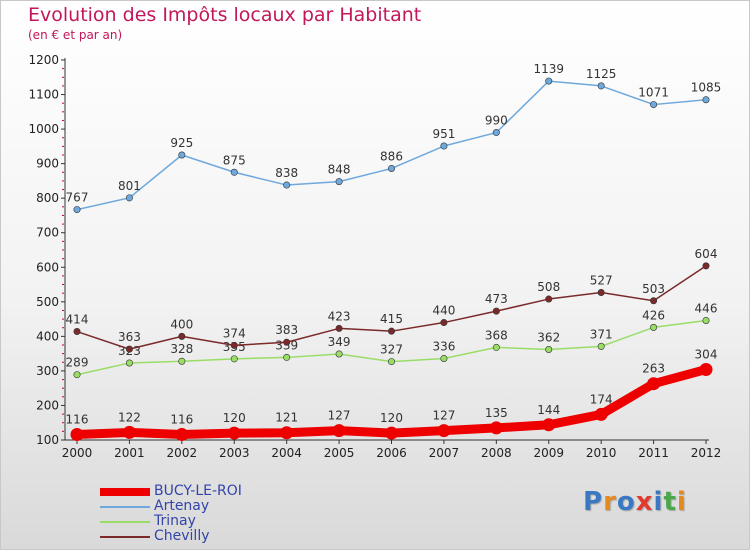 This screenshot has width=750, height=550. Describe the element at coordinates (234, 418) in the screenshot. I see `data-label: 120` at that location.